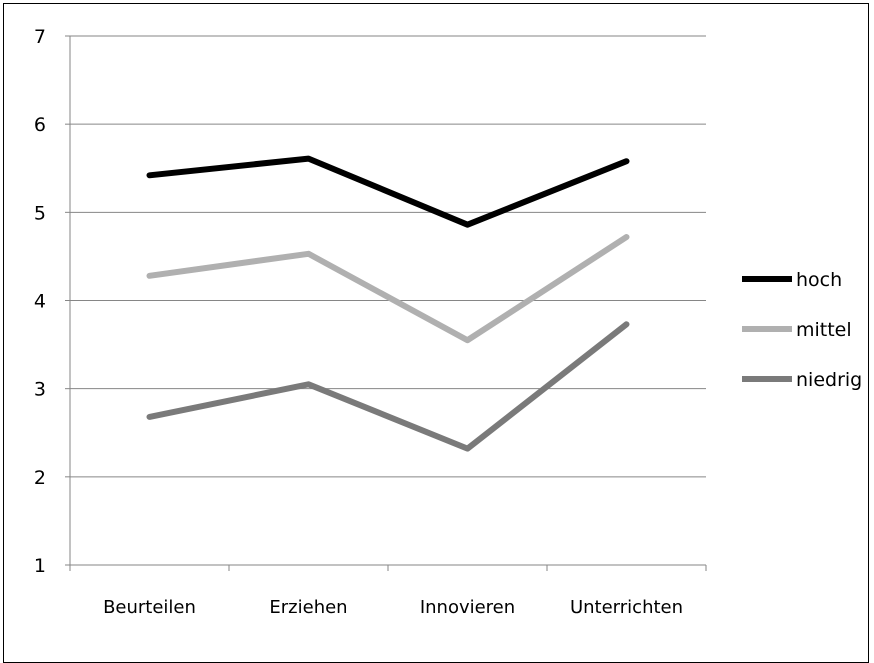  I want to click on legend-label-niedrig: niedrig, so click(829, 380).